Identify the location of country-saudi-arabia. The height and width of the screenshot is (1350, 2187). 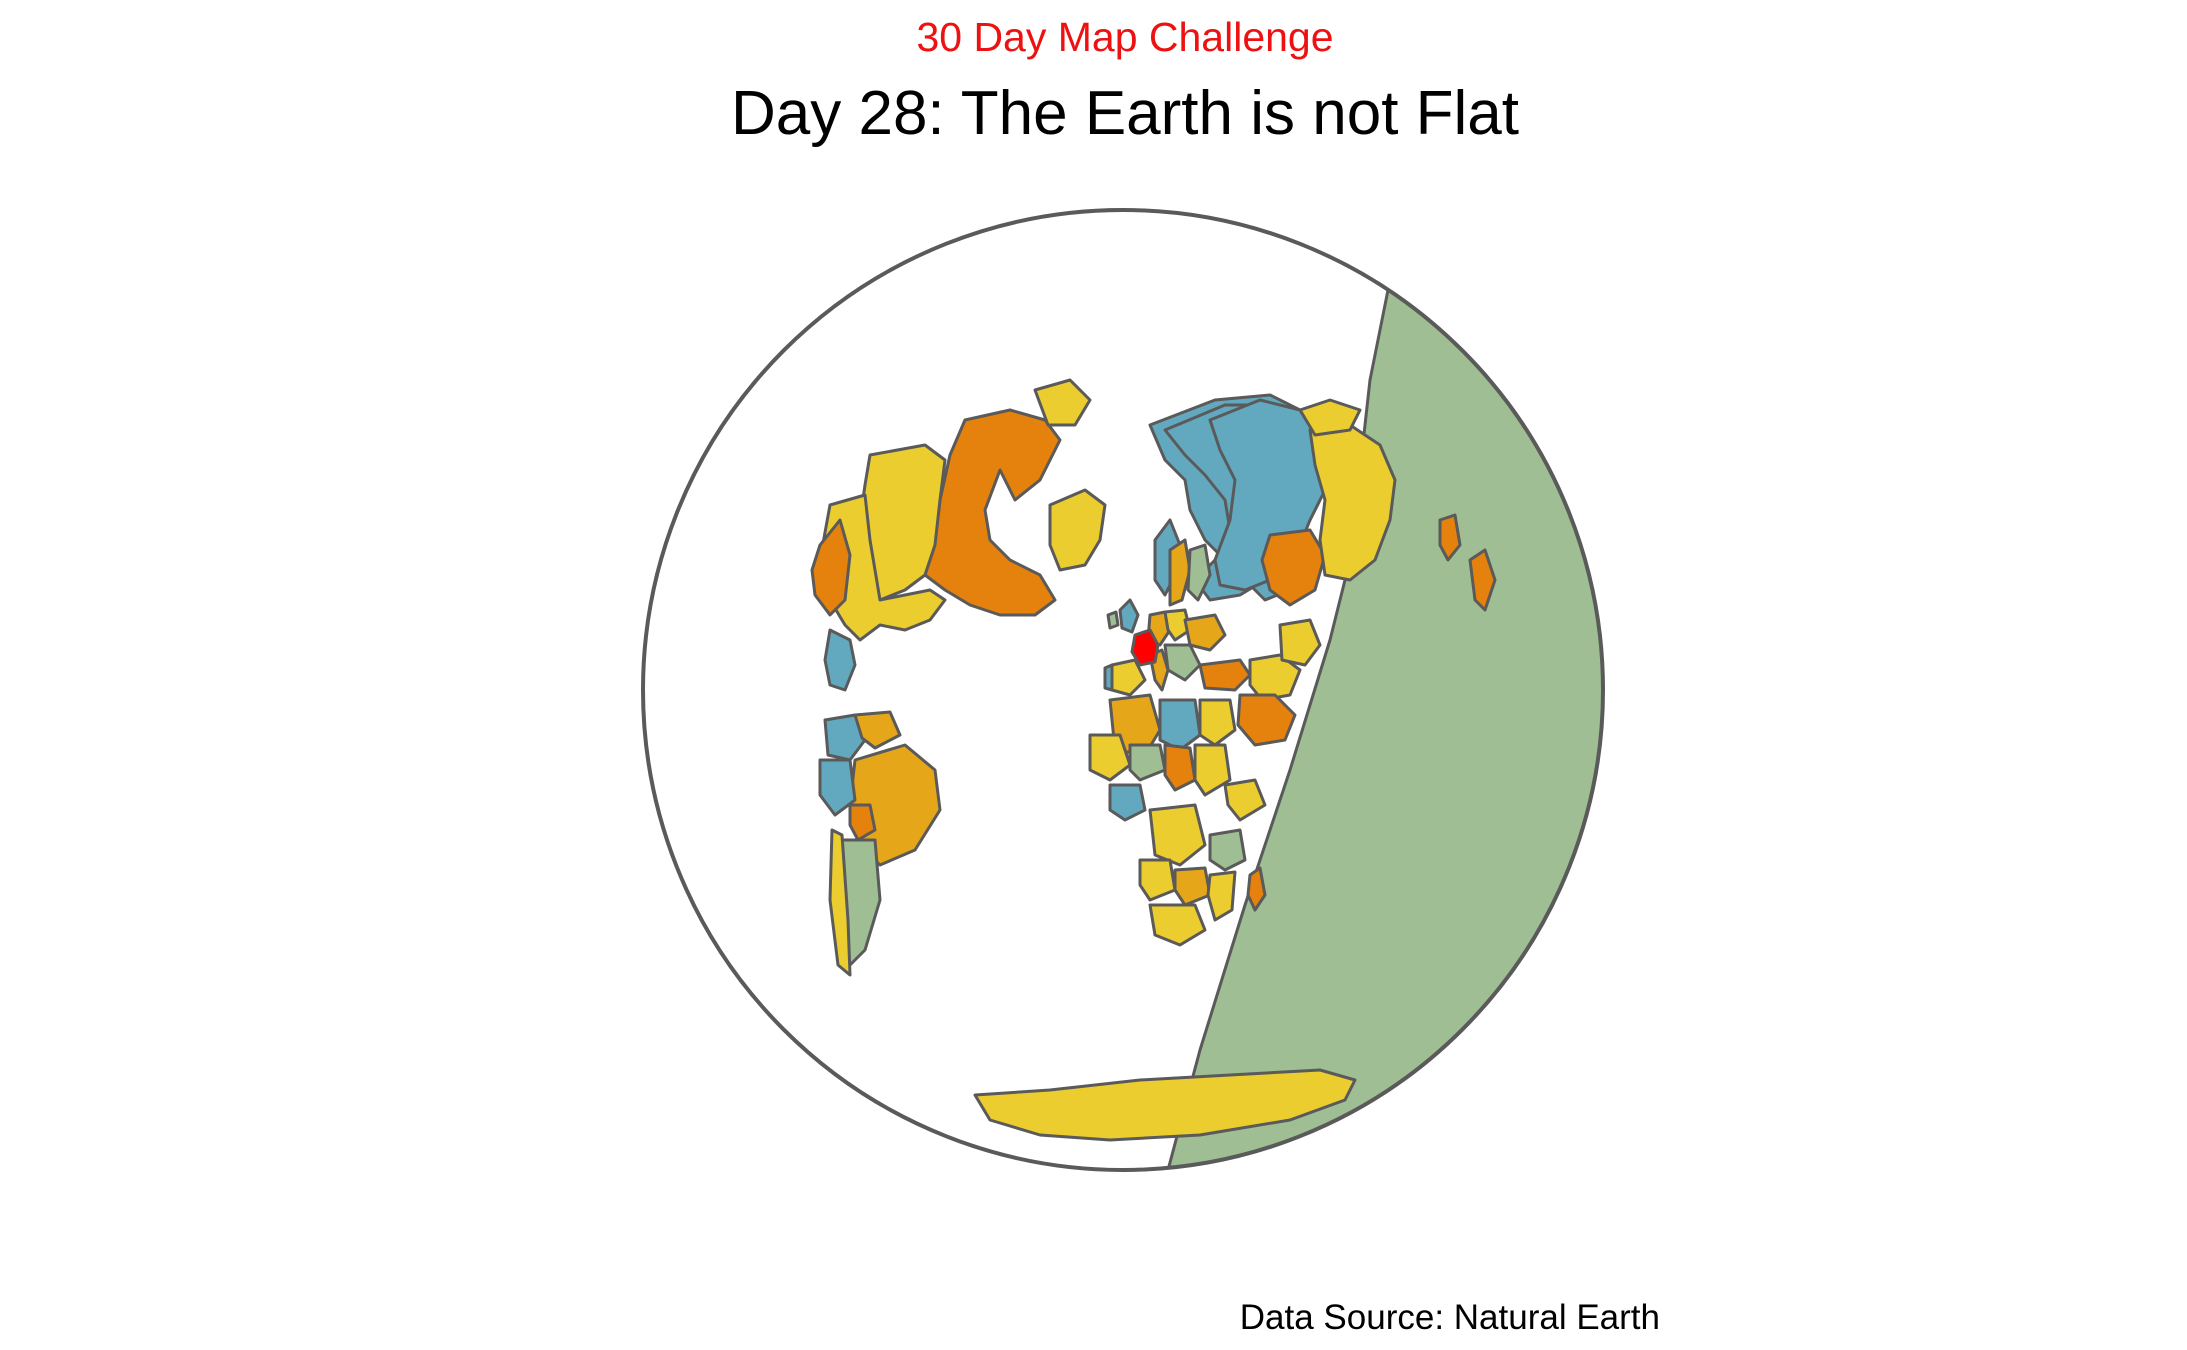
(1266, 720).